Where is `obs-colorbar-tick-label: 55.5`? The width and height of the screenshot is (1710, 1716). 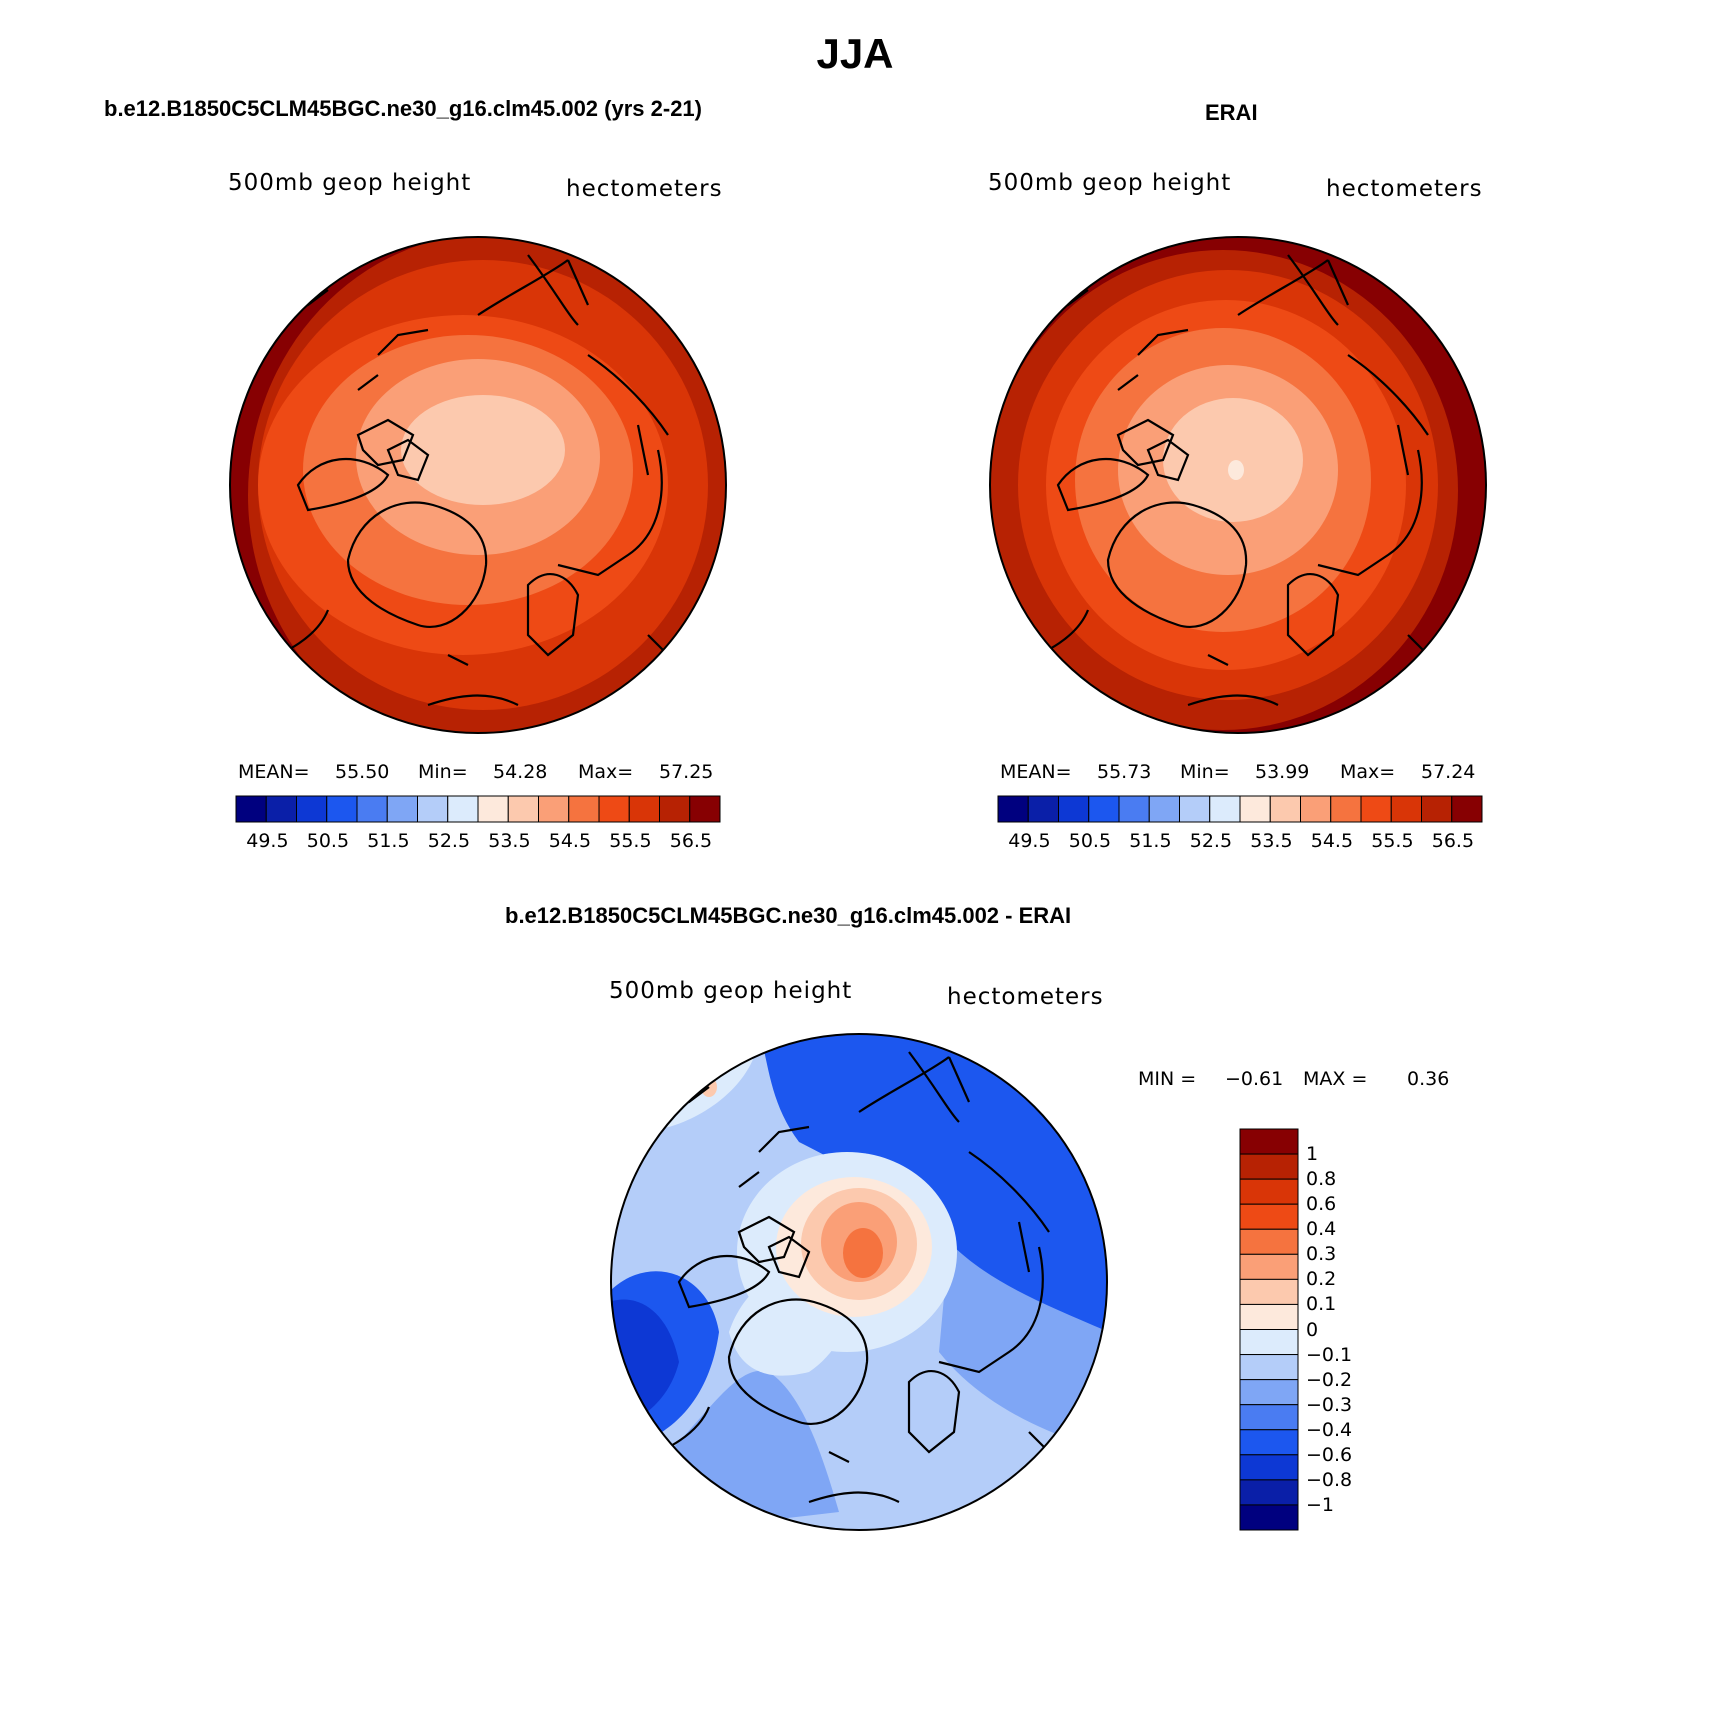 obs-colorbar-tick-label: 55.5 is located at coordinates (1392, 841).